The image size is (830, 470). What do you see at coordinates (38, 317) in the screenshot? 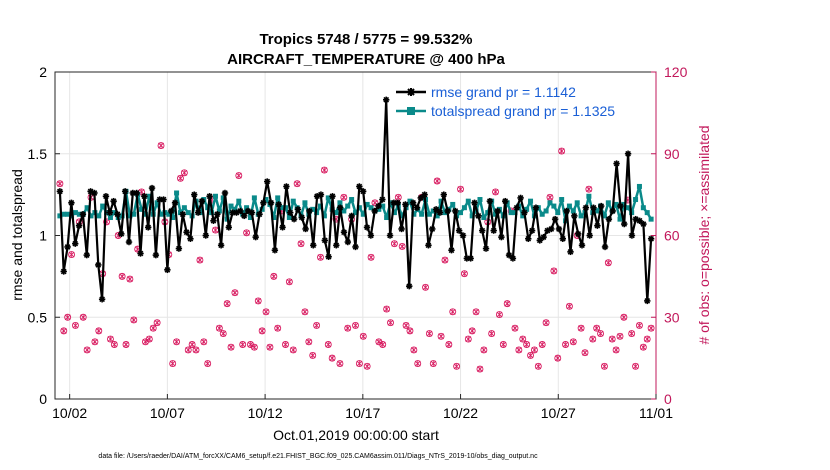
I see `y-tick-label: 0.5` at bounding box center [38, 317].